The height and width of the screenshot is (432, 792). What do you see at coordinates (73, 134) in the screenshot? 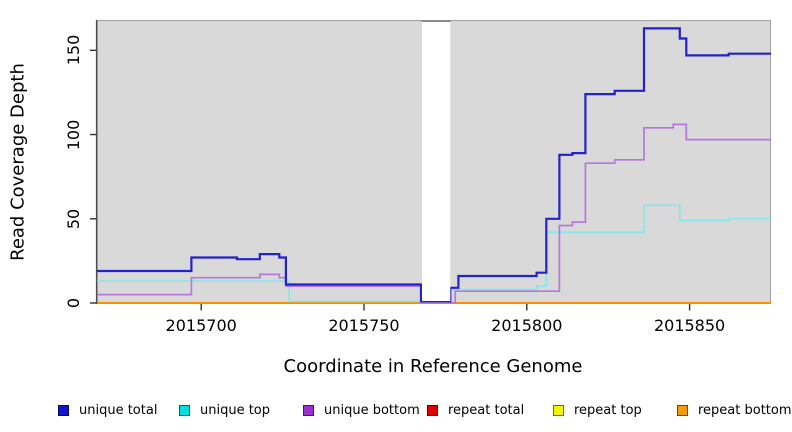
I see `y-tick-label-100: 100` at bounding box center [73, 134].